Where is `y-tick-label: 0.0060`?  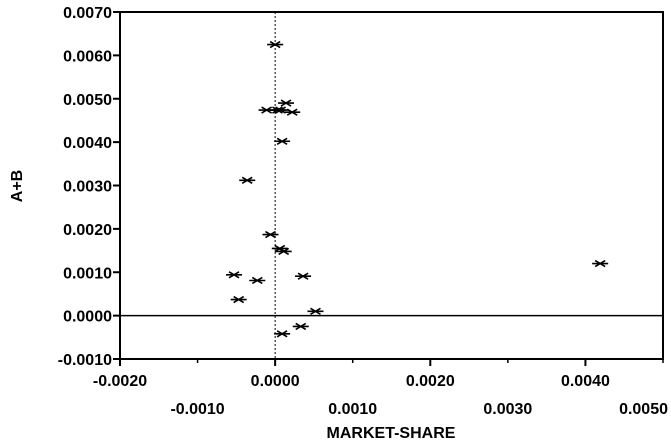
y-tick-label: 0.0060 is located at coordinates (87, 56).